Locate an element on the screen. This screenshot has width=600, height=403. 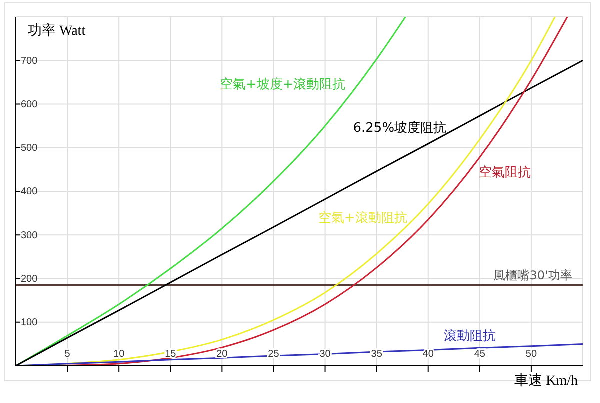
y-tick-label: 500 is located at coordinates (29, 148).